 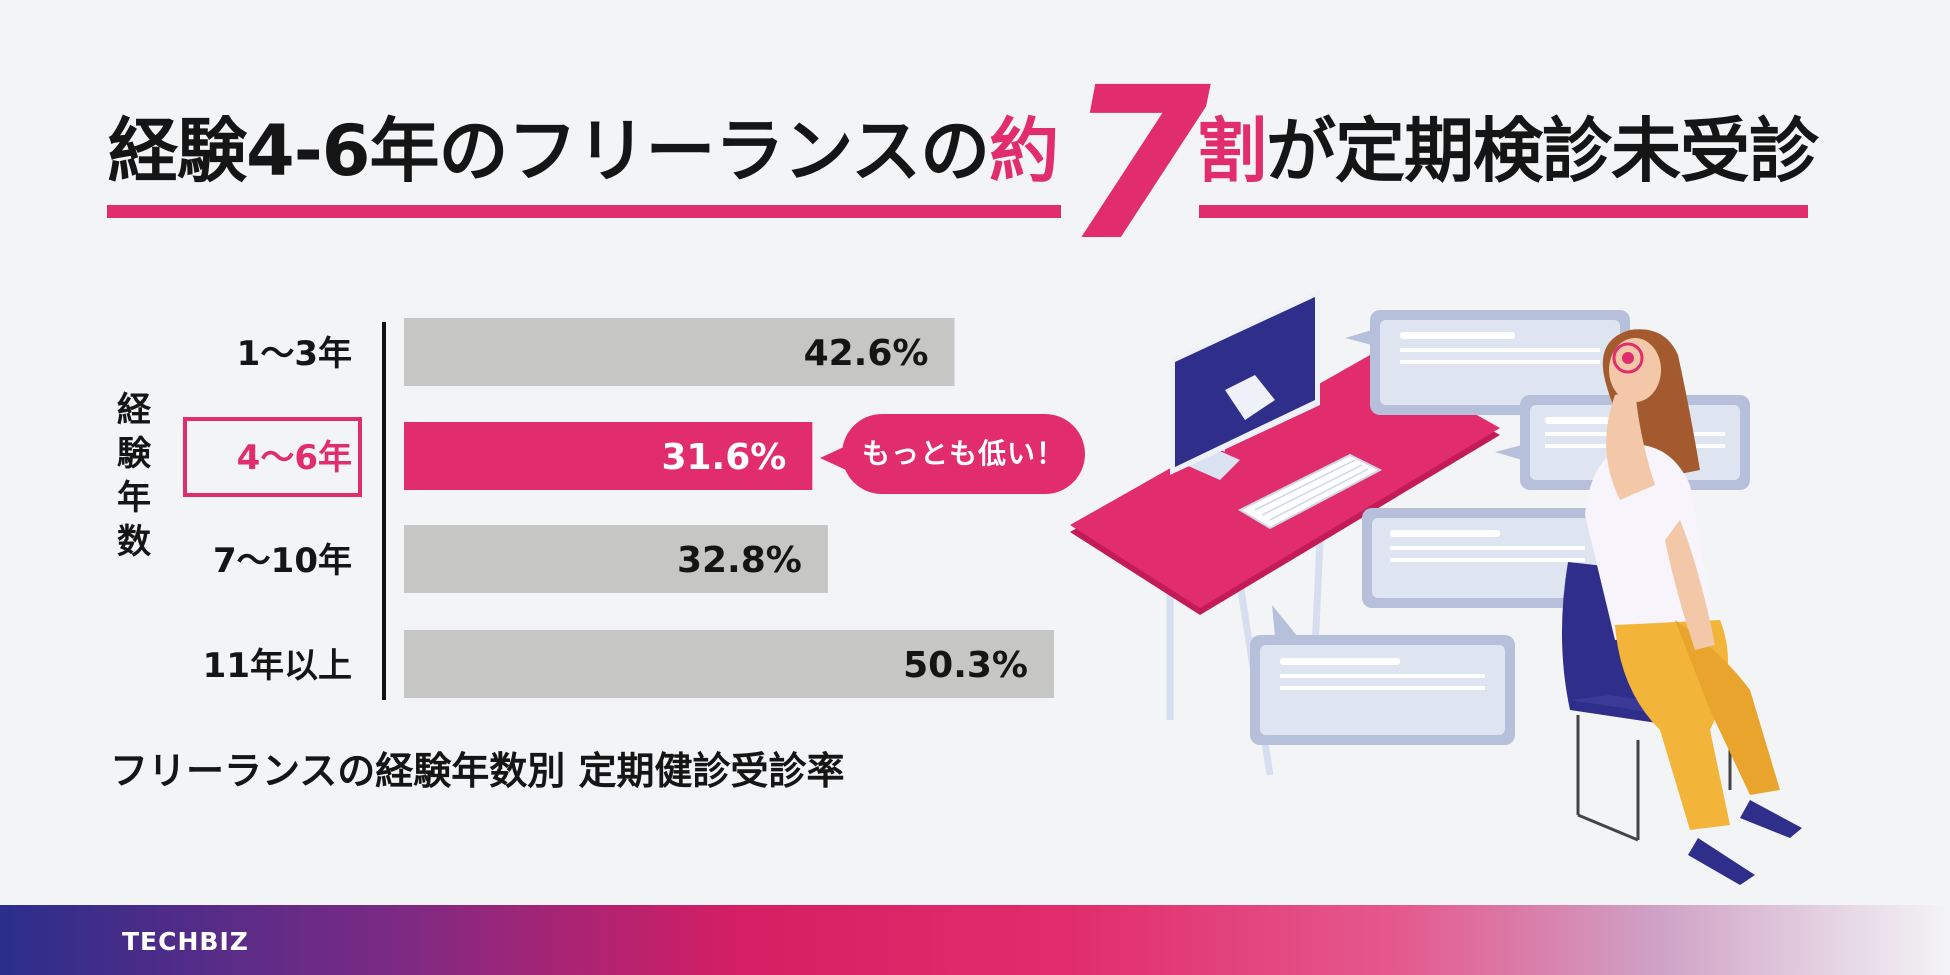 I want to click on callout-tail, so click(x=833, y=458).